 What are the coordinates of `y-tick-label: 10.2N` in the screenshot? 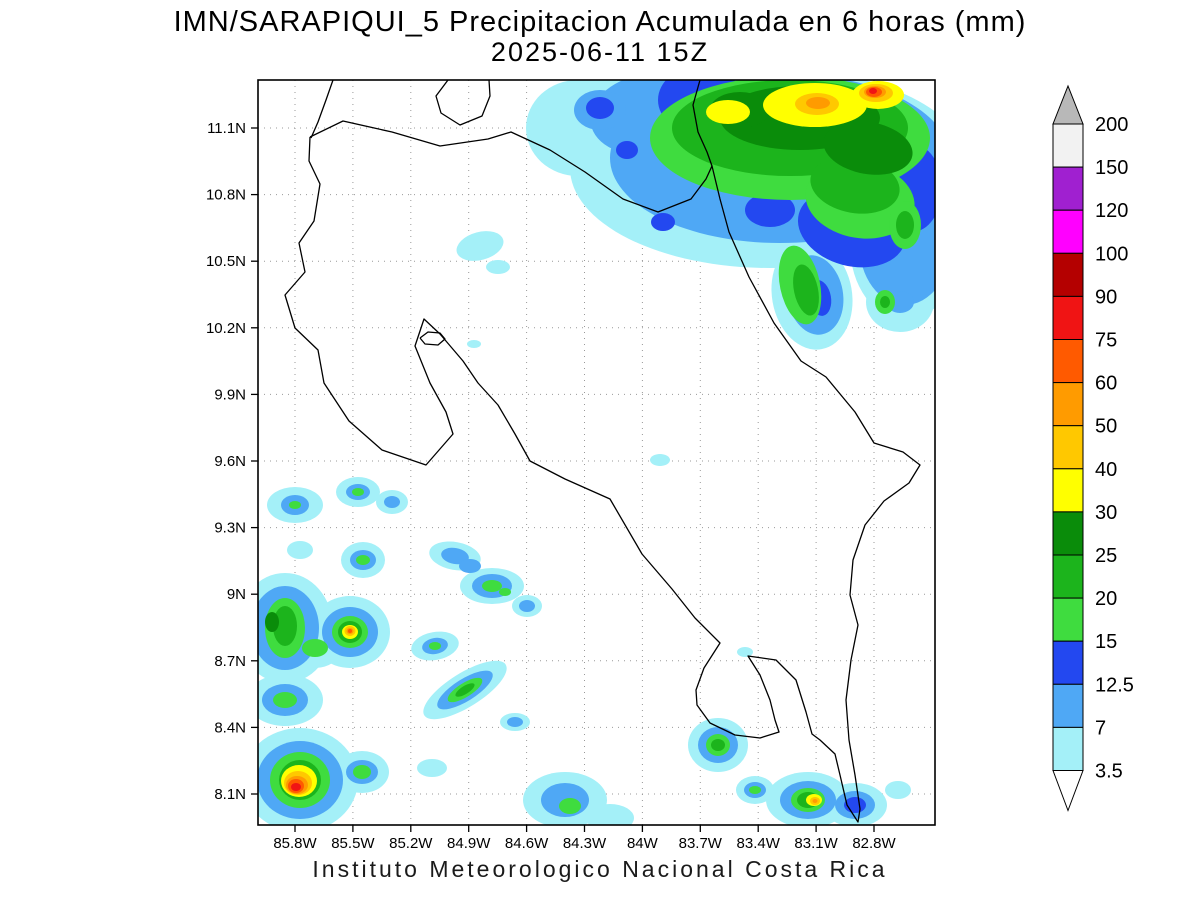 It's located at (226, 328).